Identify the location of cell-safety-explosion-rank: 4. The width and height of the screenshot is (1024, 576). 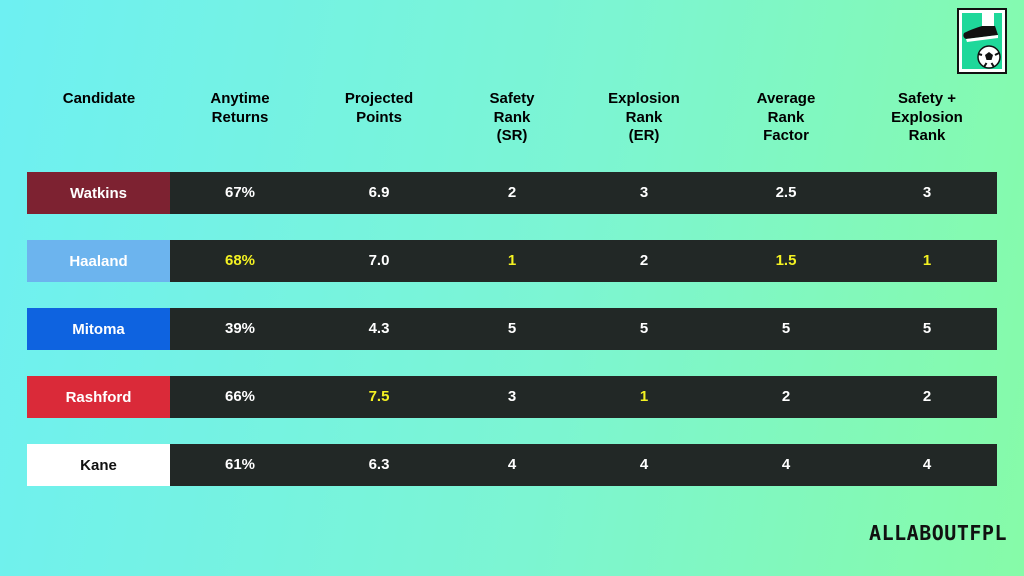
(927, 464).